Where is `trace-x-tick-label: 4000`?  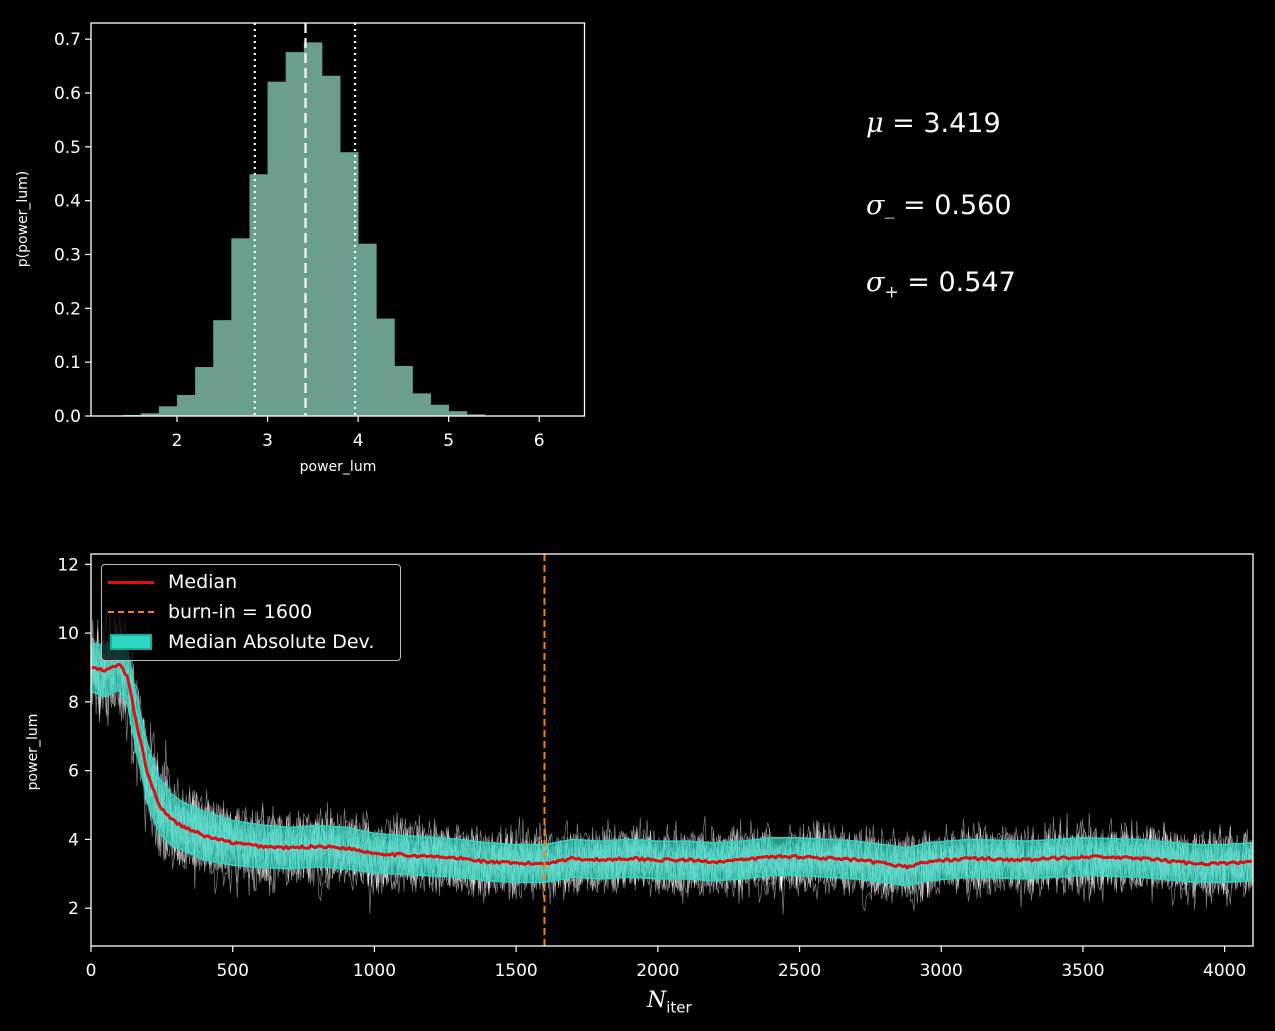
trace-x-tick-label: 4000 is located at coordinates (1224, 971).